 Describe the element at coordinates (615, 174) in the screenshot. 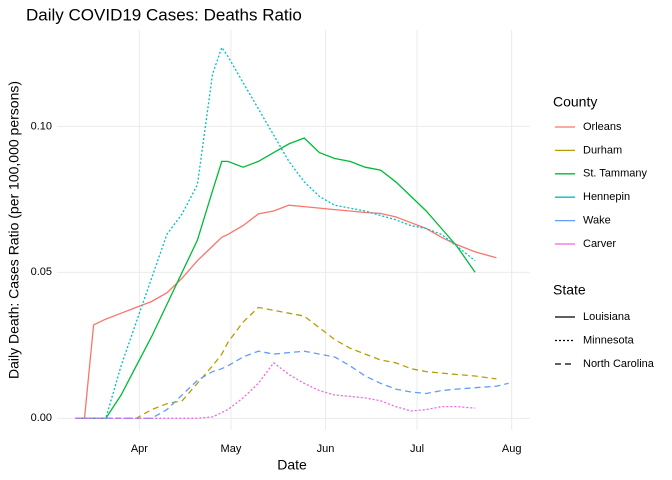

I see `legend-label: St. Tammany` at that location.